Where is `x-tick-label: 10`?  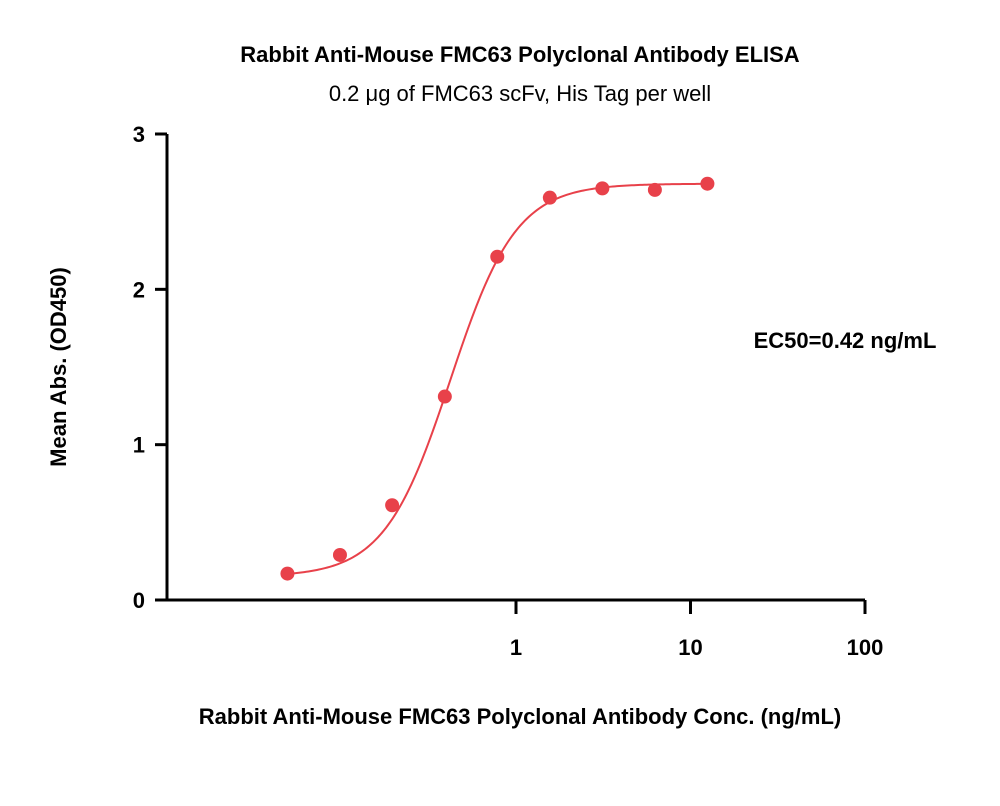
x-tick-label: 10 is located at coordinates (690, 647).